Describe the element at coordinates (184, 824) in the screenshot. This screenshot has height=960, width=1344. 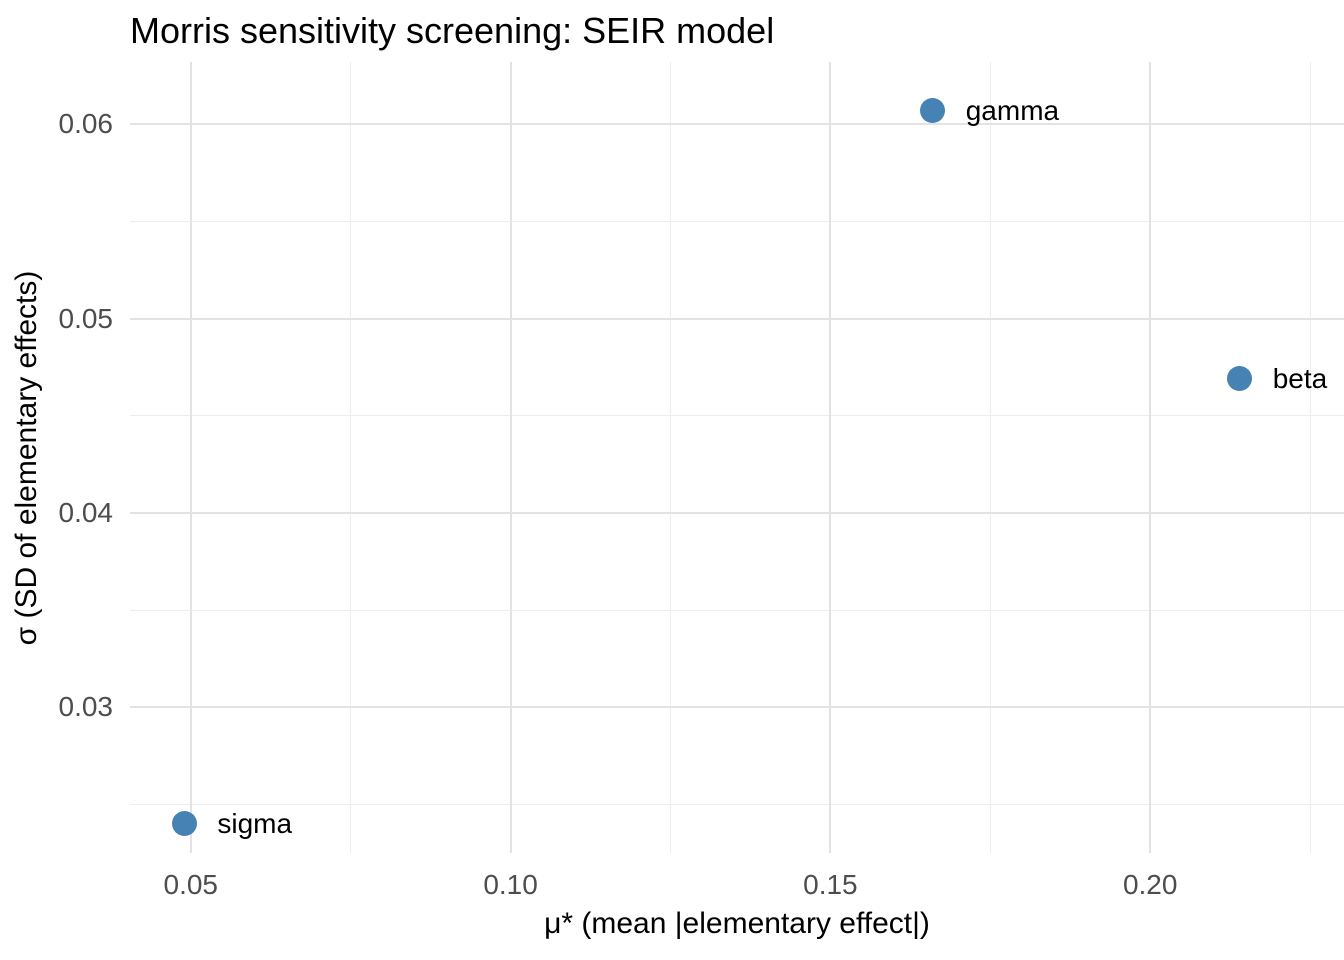
I see `data-point-sigma` at that location.